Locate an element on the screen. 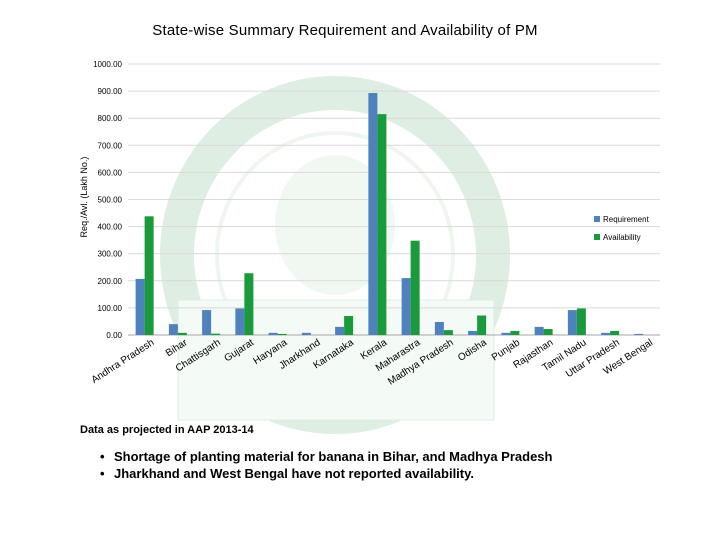  y-tick-label: 300.00 is located at coordinates (110, 254).